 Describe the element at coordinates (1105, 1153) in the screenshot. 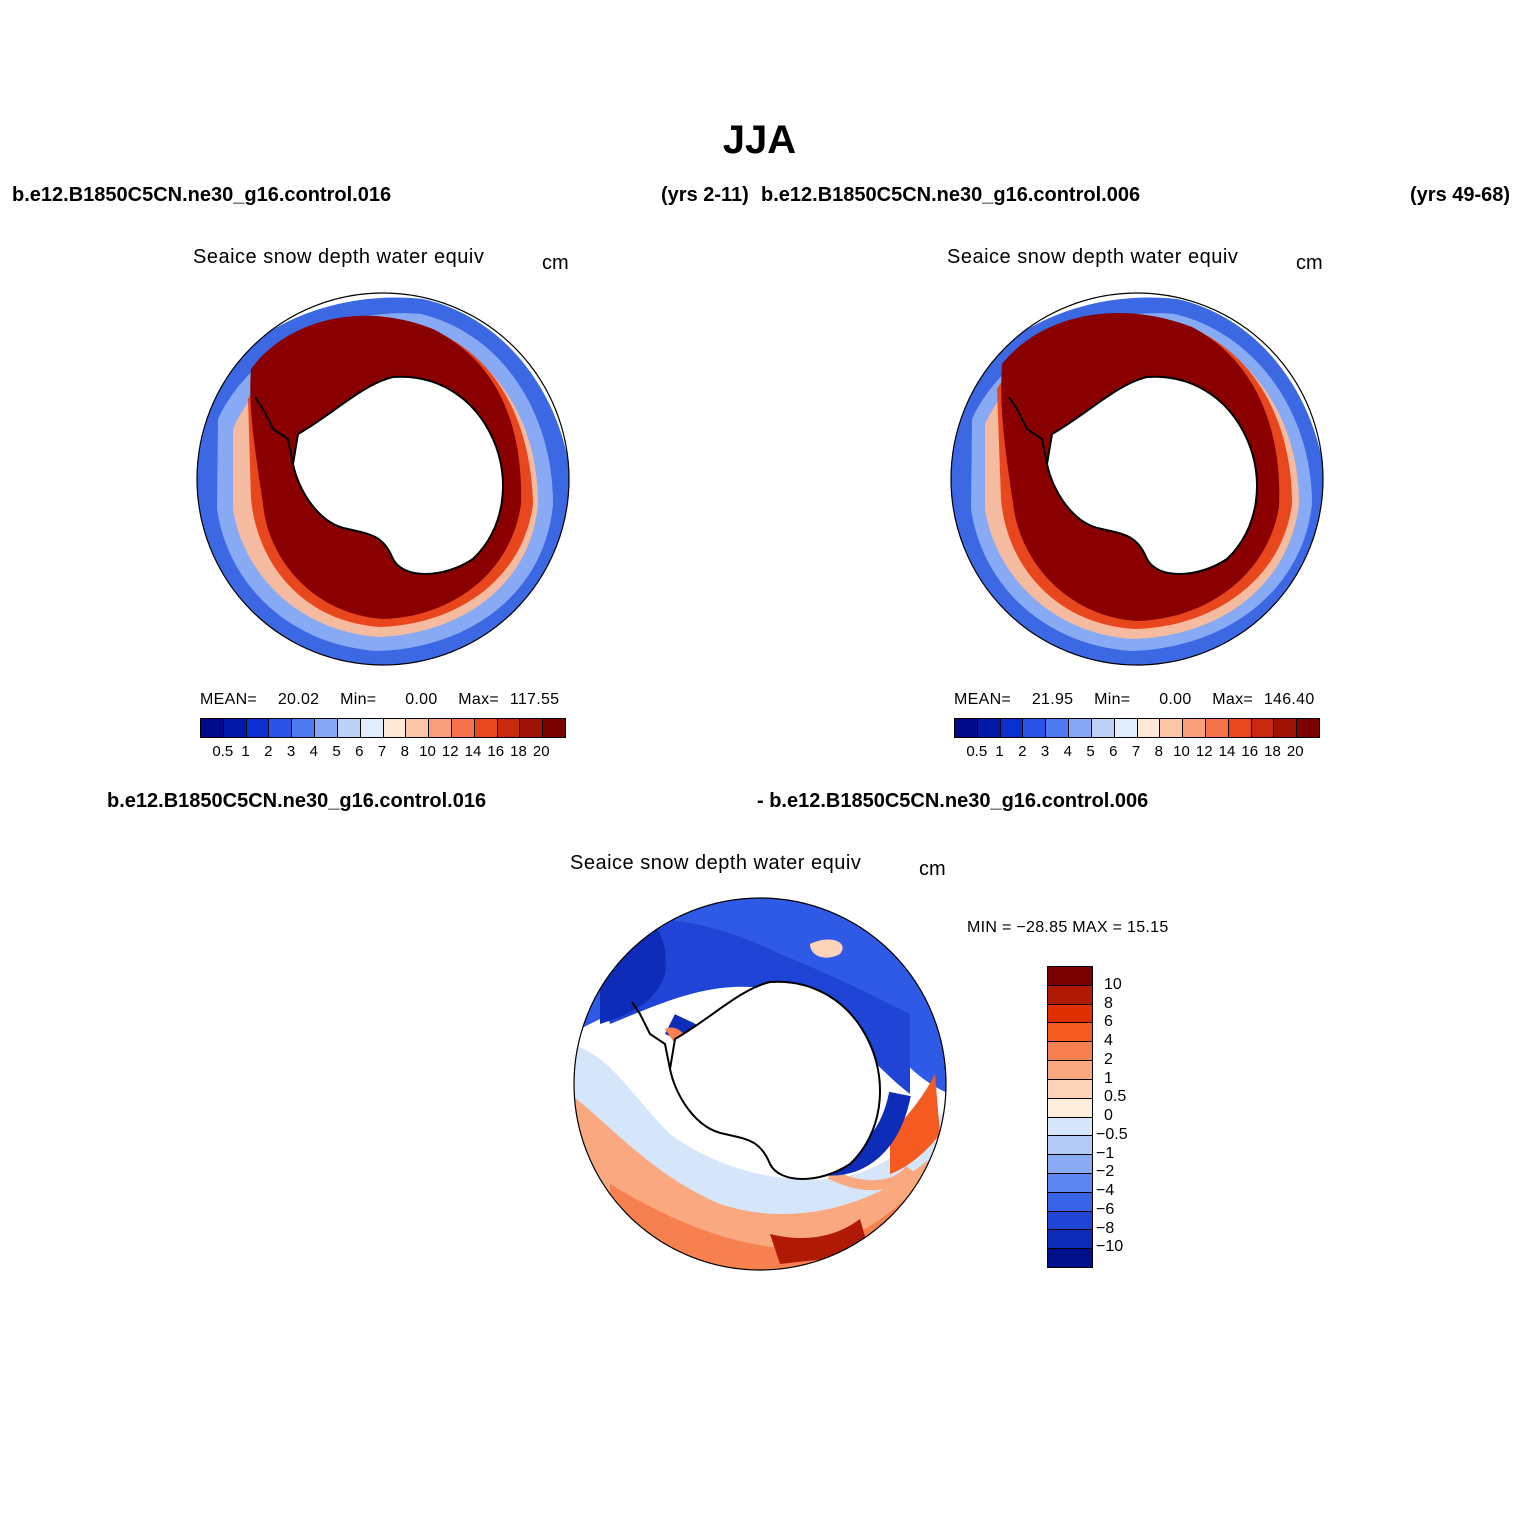

I see `panel3-colorbar-tick-label: −1` at that location.